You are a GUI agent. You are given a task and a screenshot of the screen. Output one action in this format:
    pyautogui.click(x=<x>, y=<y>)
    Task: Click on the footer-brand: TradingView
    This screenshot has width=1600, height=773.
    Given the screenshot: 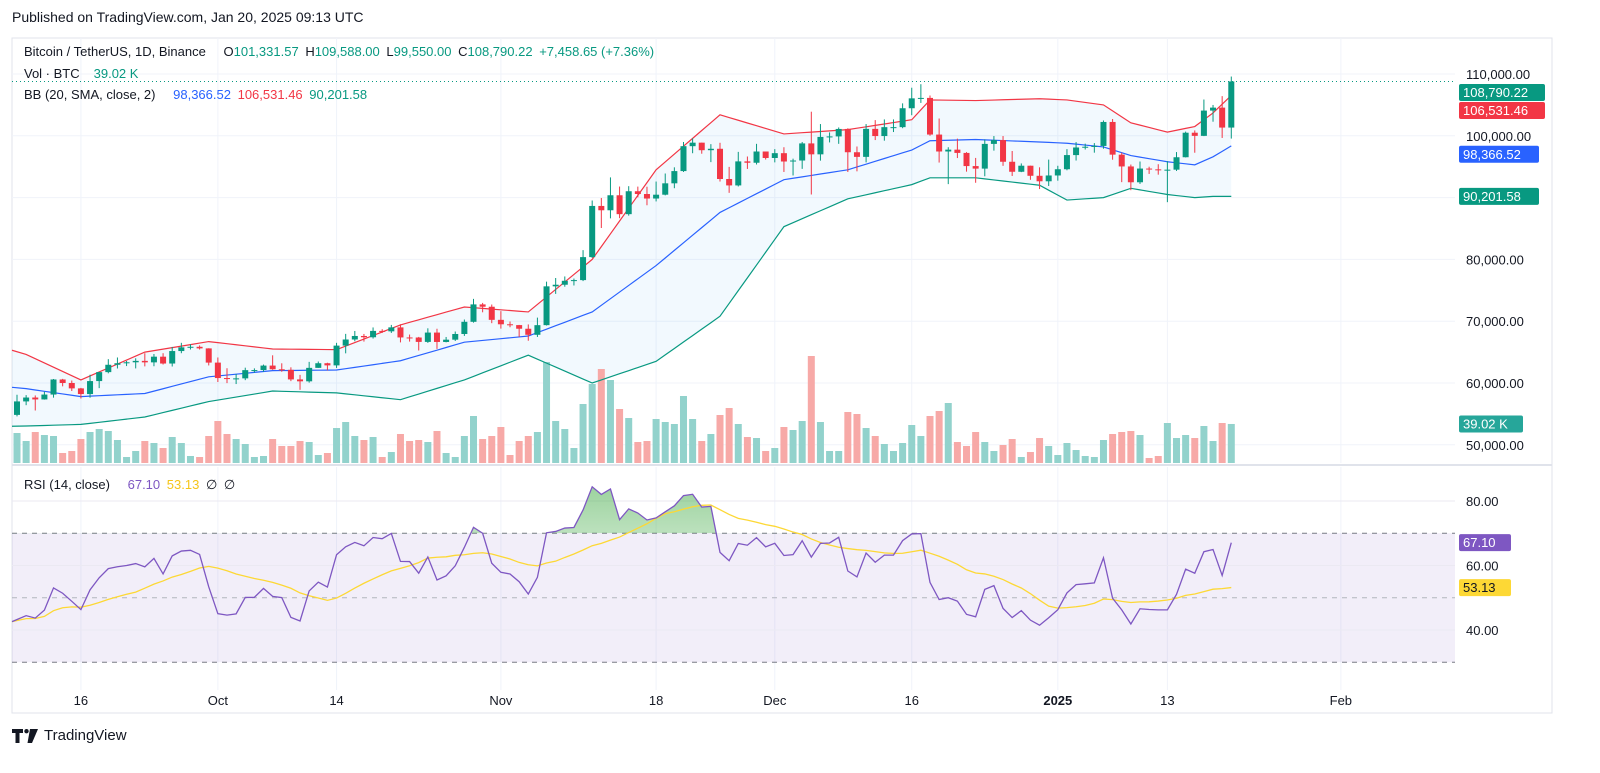 What is the action you would take?
    pyautogui.click(x=69, y=735)
    